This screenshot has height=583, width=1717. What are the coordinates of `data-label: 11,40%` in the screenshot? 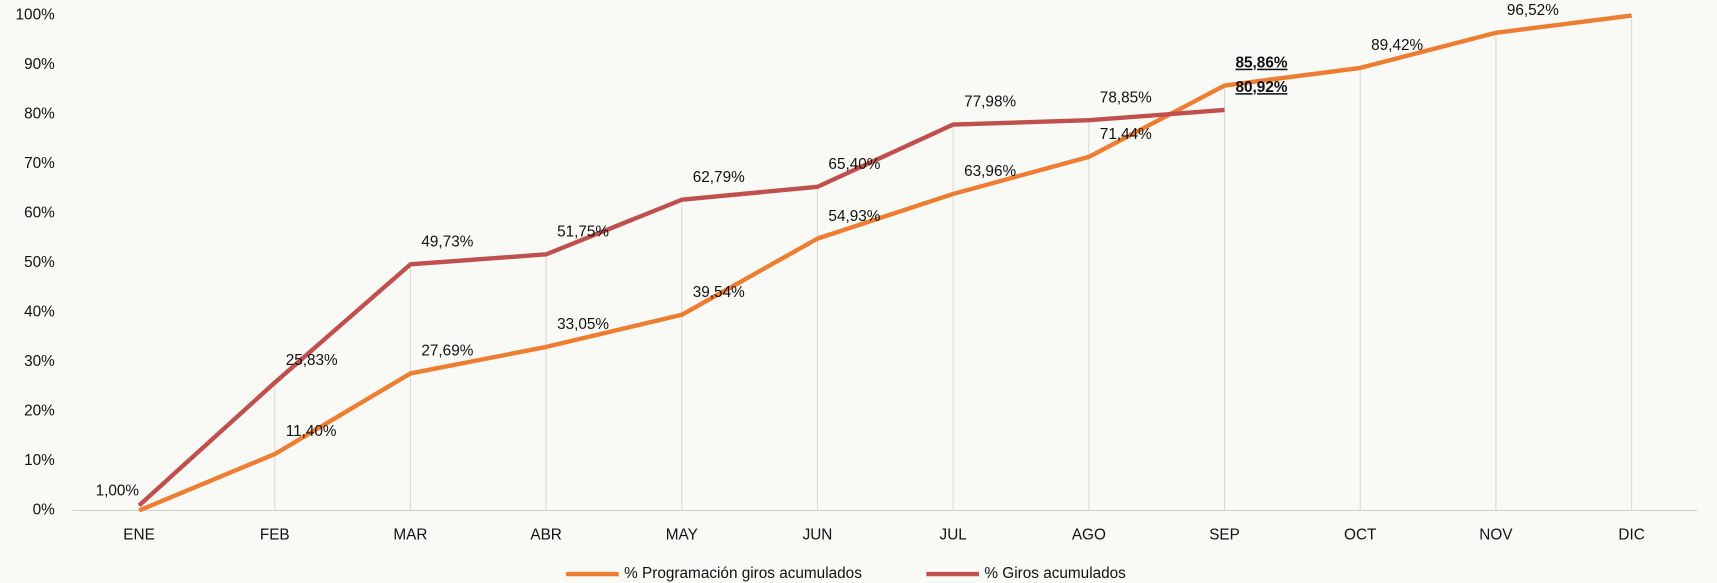 It's located at (311, 431).